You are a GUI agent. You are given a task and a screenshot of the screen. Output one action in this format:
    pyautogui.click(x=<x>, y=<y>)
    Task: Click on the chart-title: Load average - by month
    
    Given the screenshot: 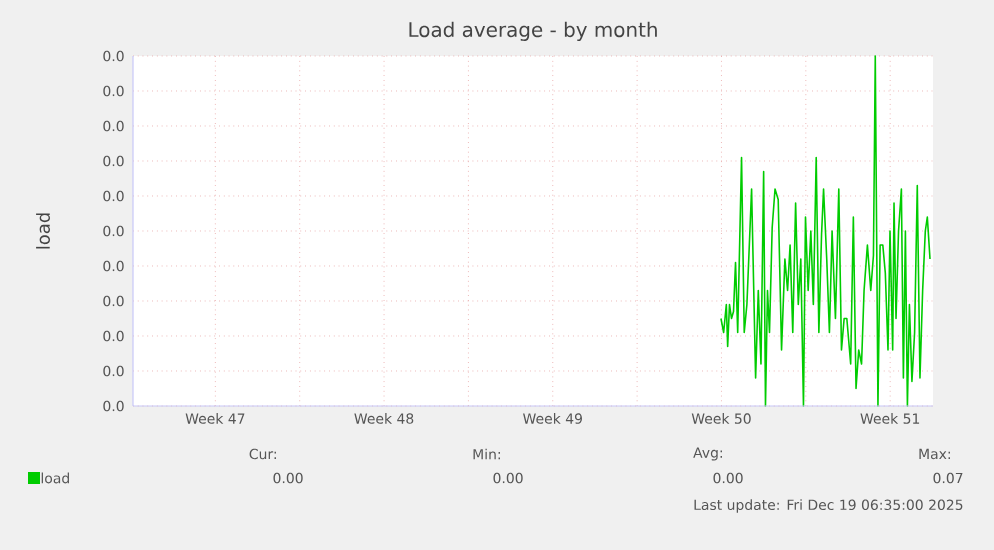 What is the action you would take?
    pyautogui.click(x=533, y=31)
    